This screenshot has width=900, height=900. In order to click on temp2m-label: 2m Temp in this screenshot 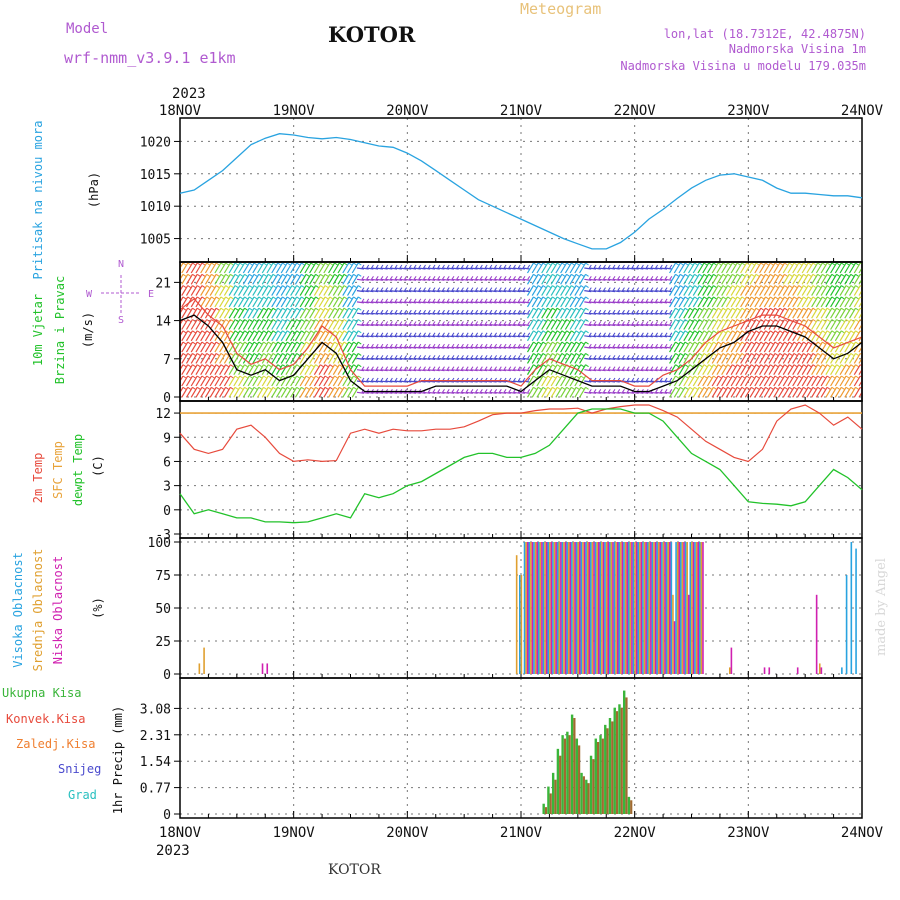, I will do `click(38, 478)`.